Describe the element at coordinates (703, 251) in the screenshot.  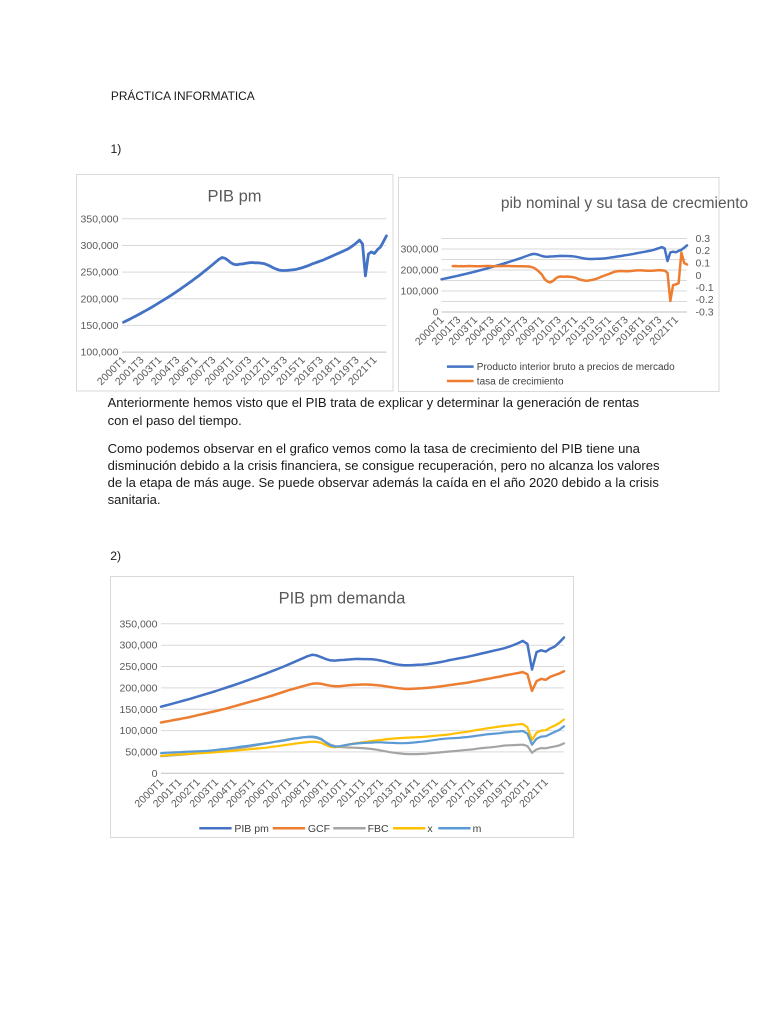
I see `svg-text: 0.2` at that location.